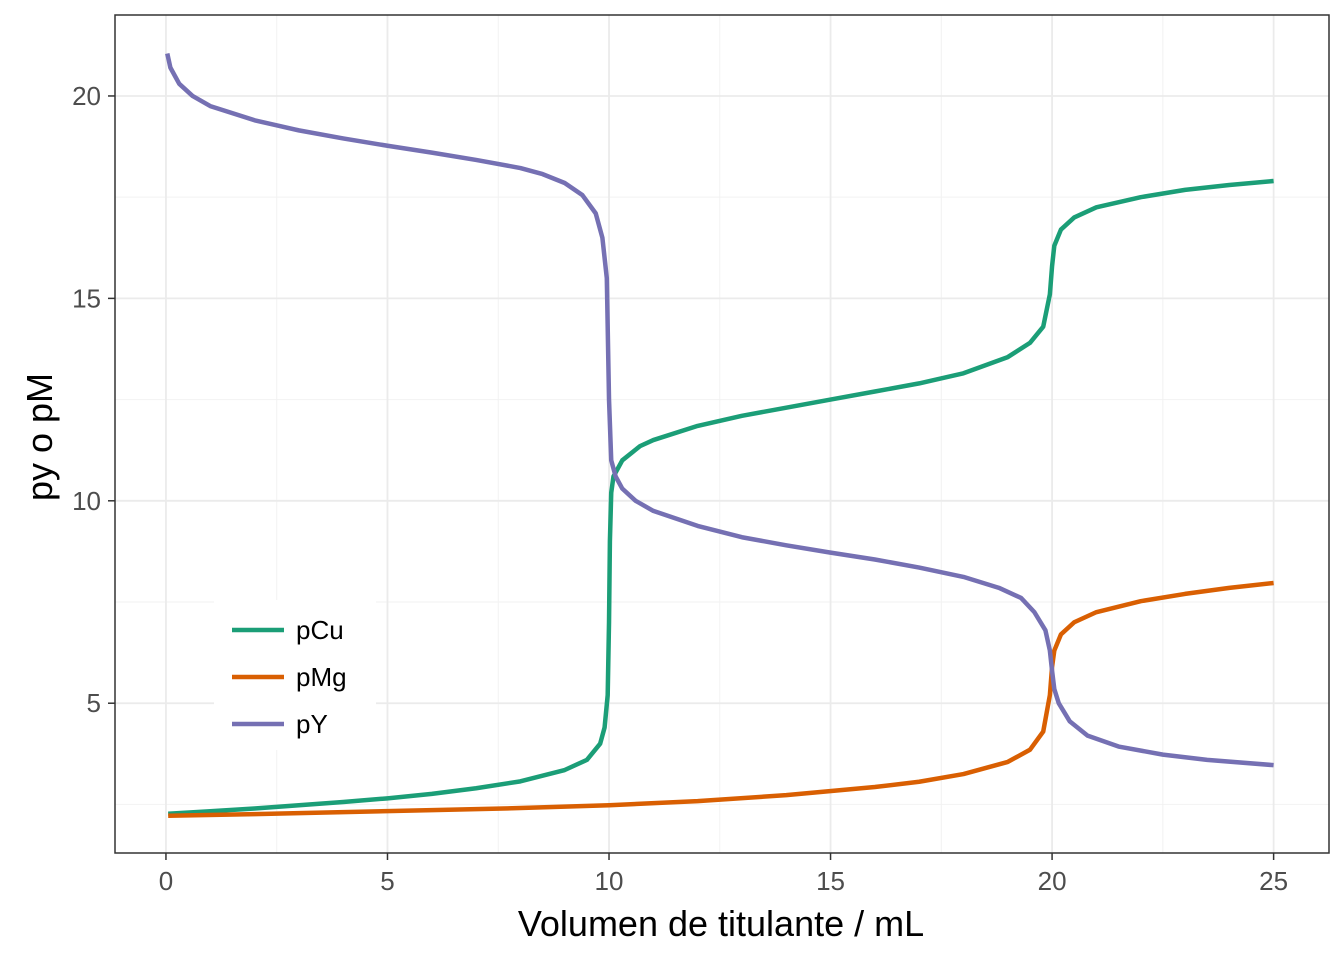 The height and width of the screenshot is (960, 1344). What do you see at coordinates (321, 677) in the screenshot?
I see `legend-label-pmg: pMg` at bounding box center [321, 677].